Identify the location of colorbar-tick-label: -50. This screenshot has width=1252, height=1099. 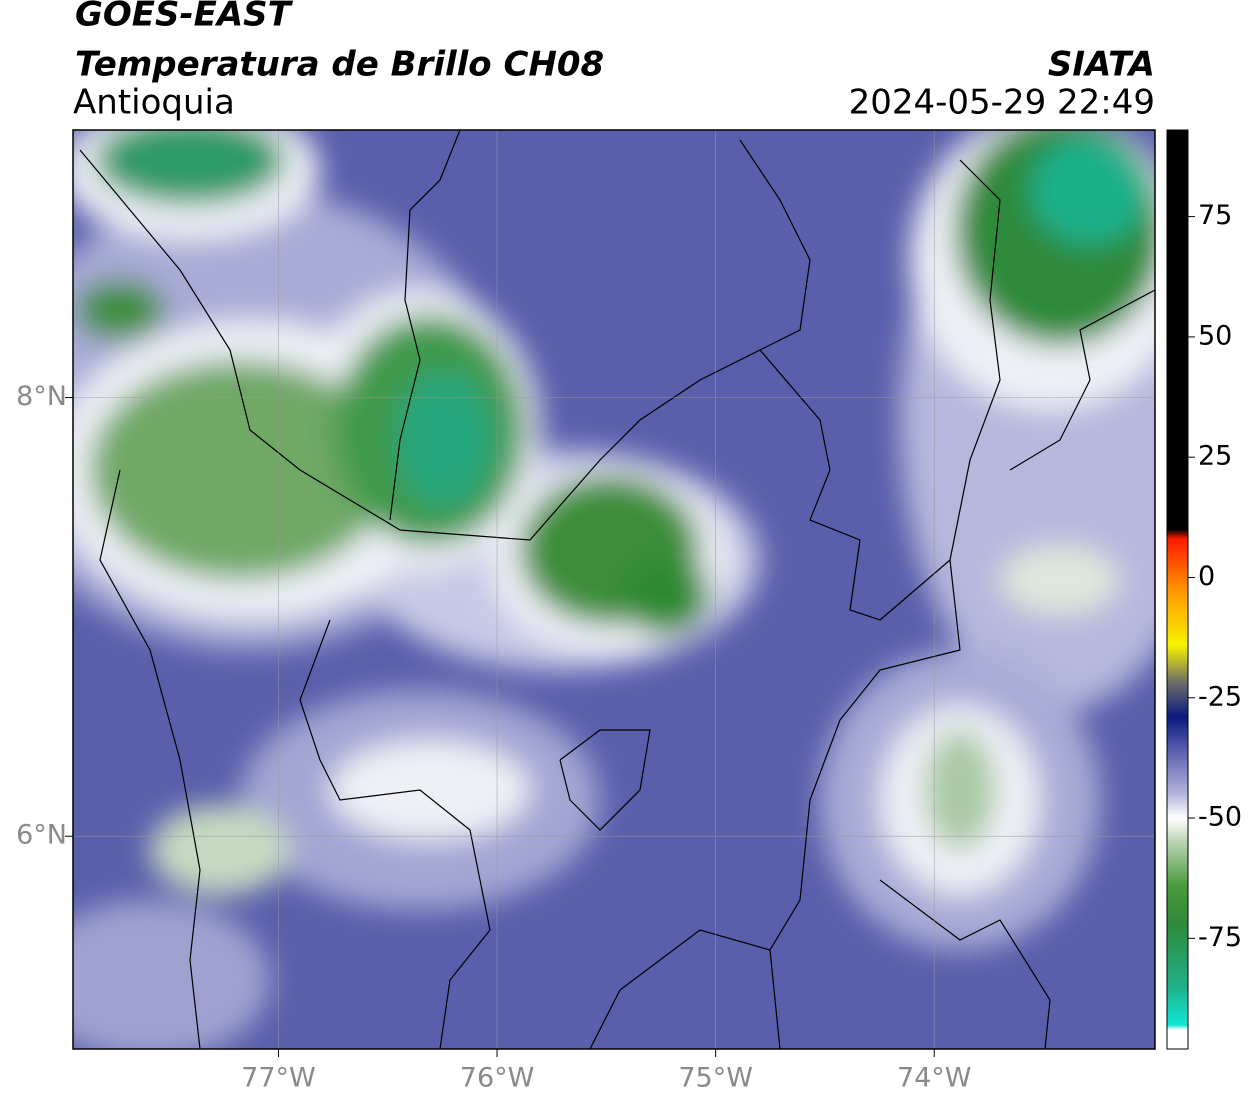
(1220, 817).